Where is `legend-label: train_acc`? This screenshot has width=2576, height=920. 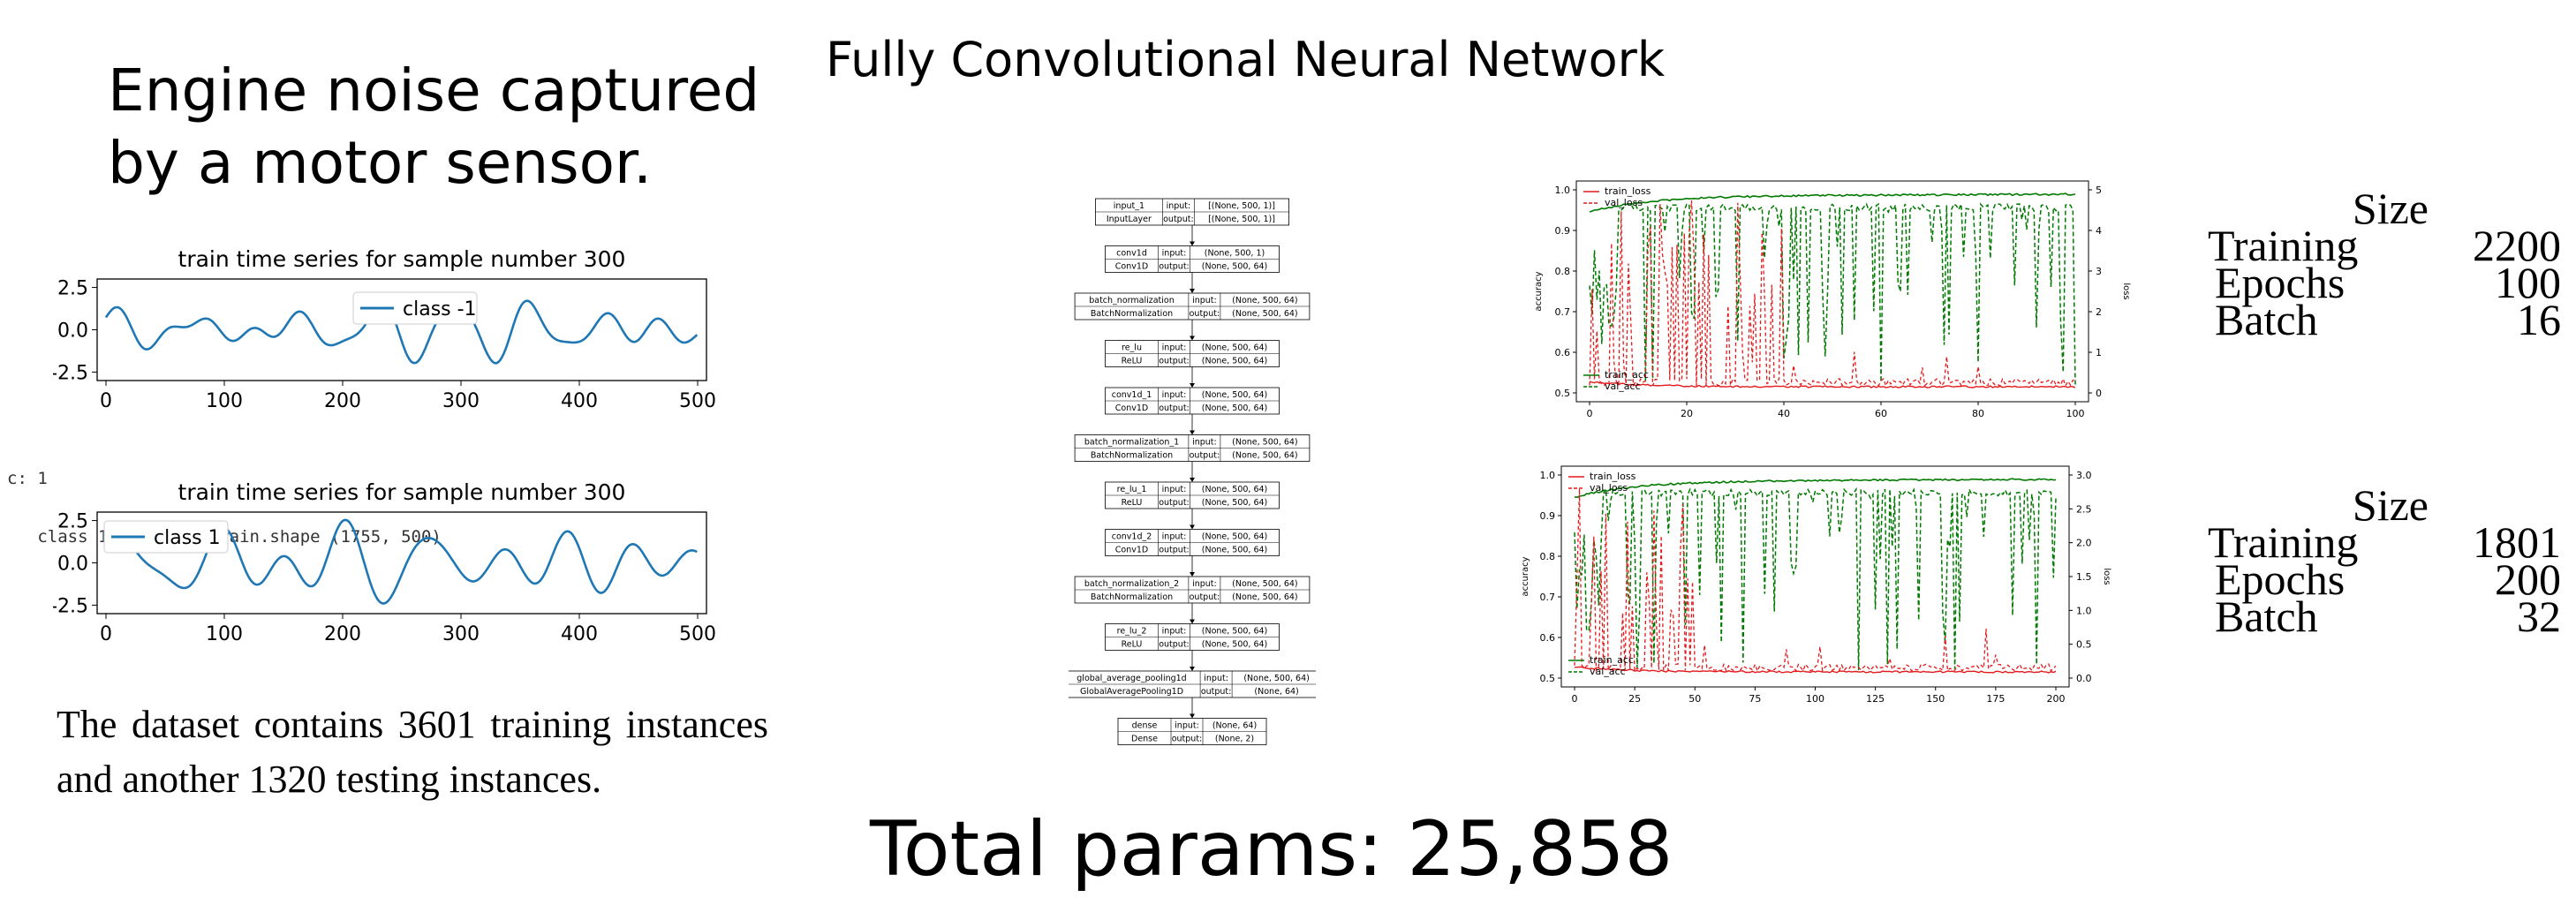 legend-label: train_acc is located at coordinates (1627, 375).